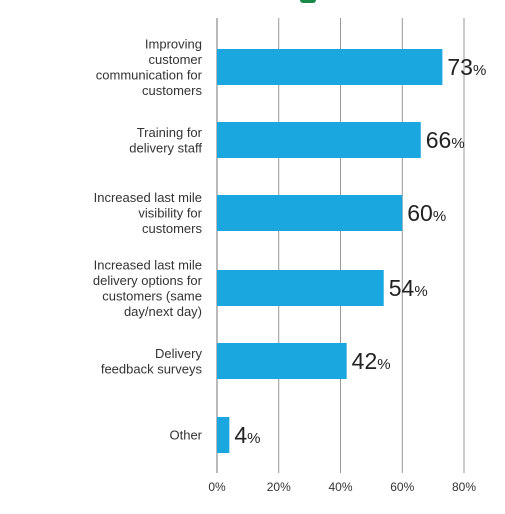 This screenshot has height=514, width=505. I want to click on value-label: 4%, so click(247, 435).